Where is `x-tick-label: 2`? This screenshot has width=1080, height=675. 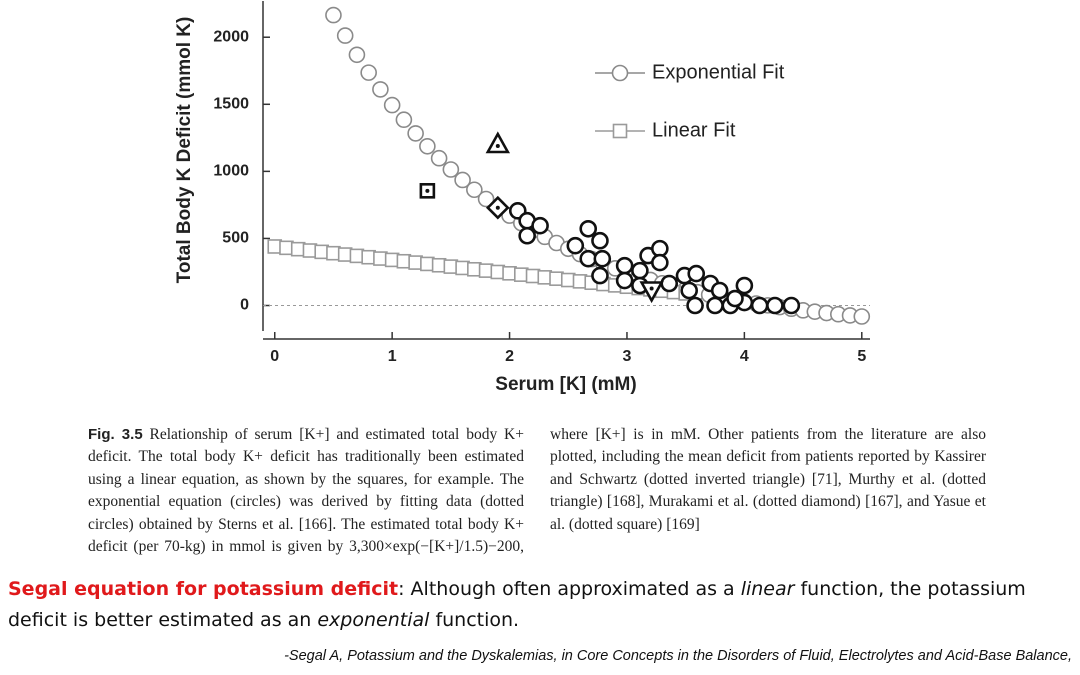 x-tick-label: 2 is located at coordinates (509, 356).